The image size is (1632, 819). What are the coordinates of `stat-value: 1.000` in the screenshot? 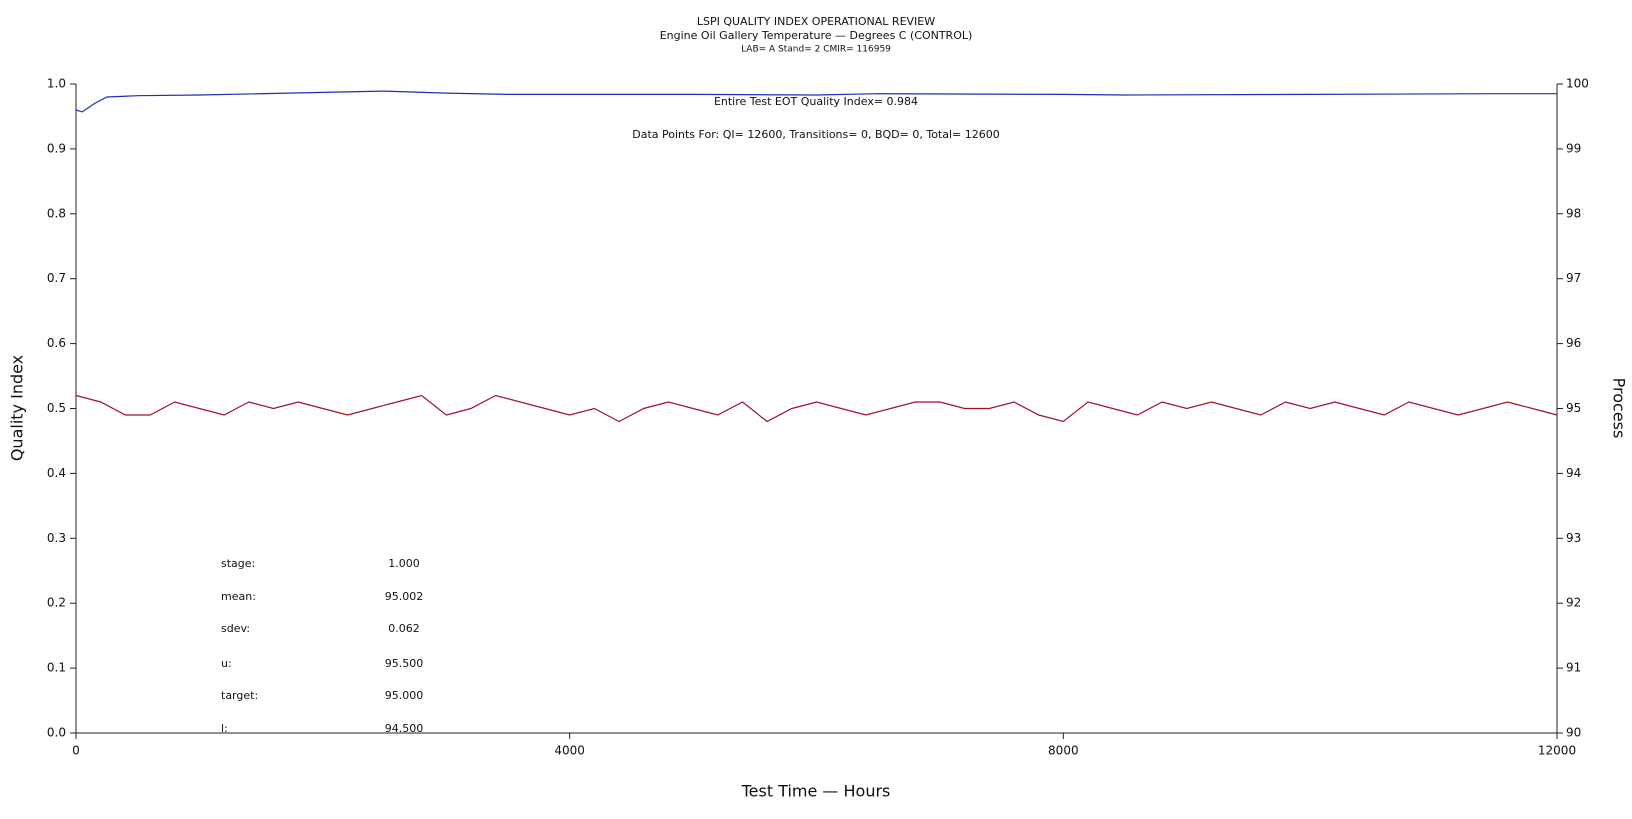 It's located at (404, 563).